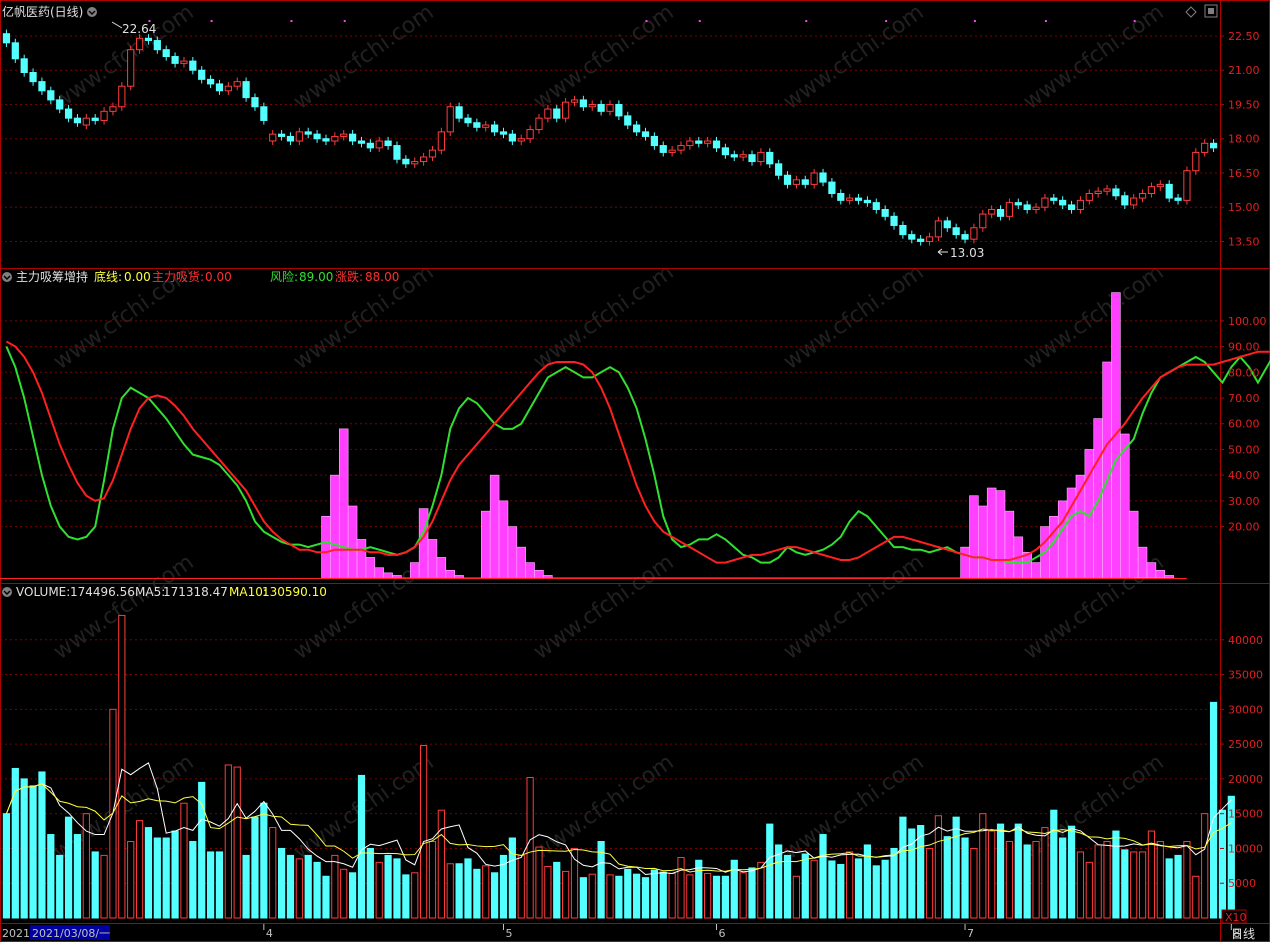 This screenshot has height=942, width=1270. Describe the element at coordinates (1243, 934) in the screenshot. I see `period-label: 日线` at that location.